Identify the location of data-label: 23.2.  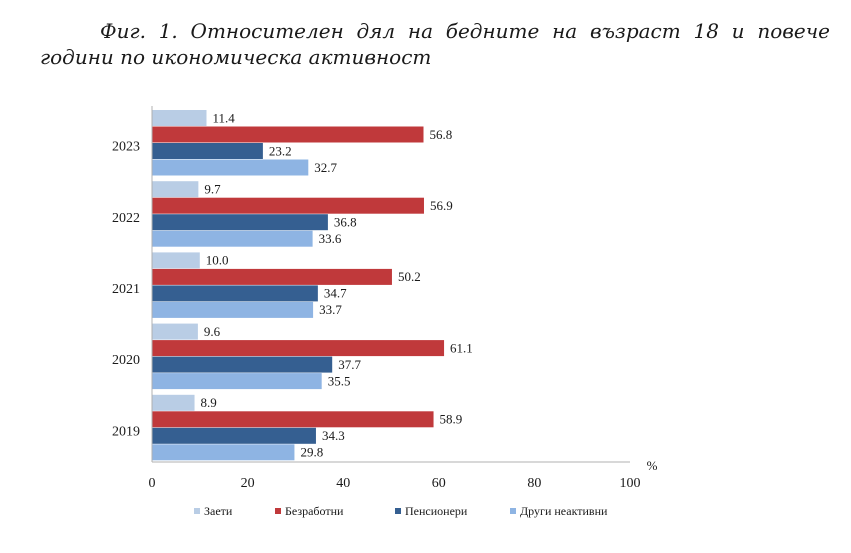
(280, 150).